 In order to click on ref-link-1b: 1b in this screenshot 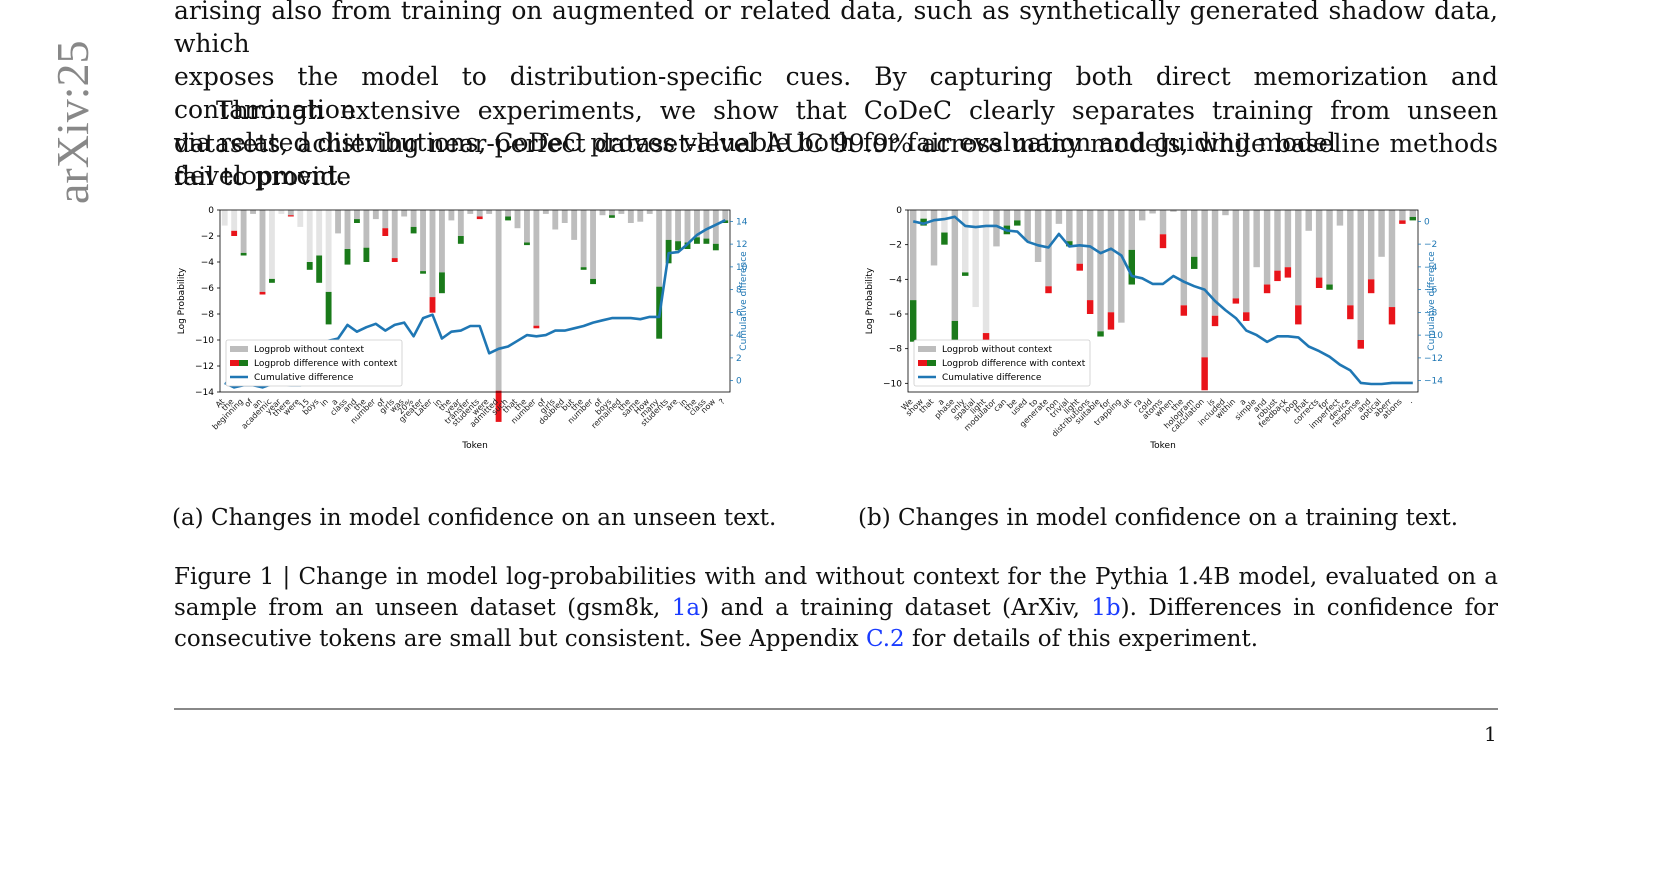, I will do `click(1106, 608)`.